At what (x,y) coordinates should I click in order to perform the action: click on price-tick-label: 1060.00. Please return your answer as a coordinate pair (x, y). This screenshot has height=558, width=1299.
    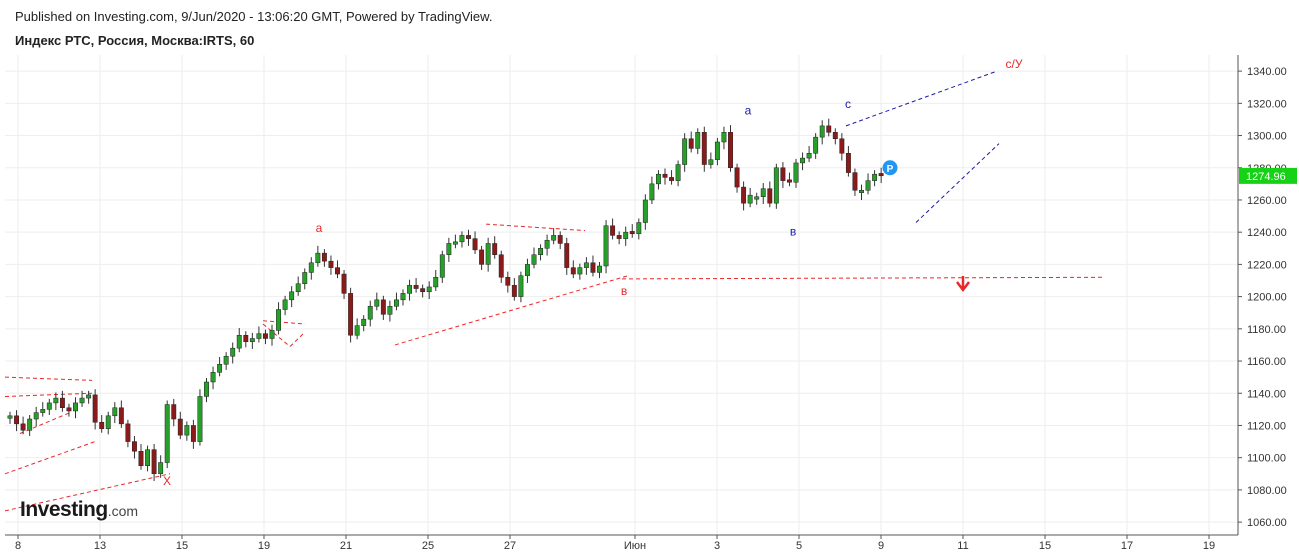
    Looking at the image, I should click on (1267, 523).